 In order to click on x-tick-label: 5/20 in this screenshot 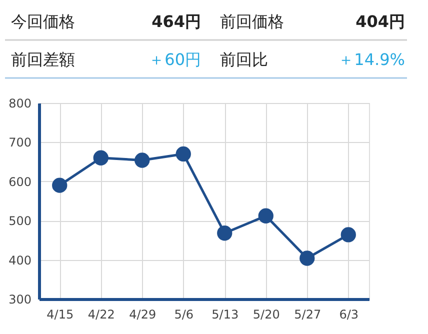, I will do `click(266, 315)`.